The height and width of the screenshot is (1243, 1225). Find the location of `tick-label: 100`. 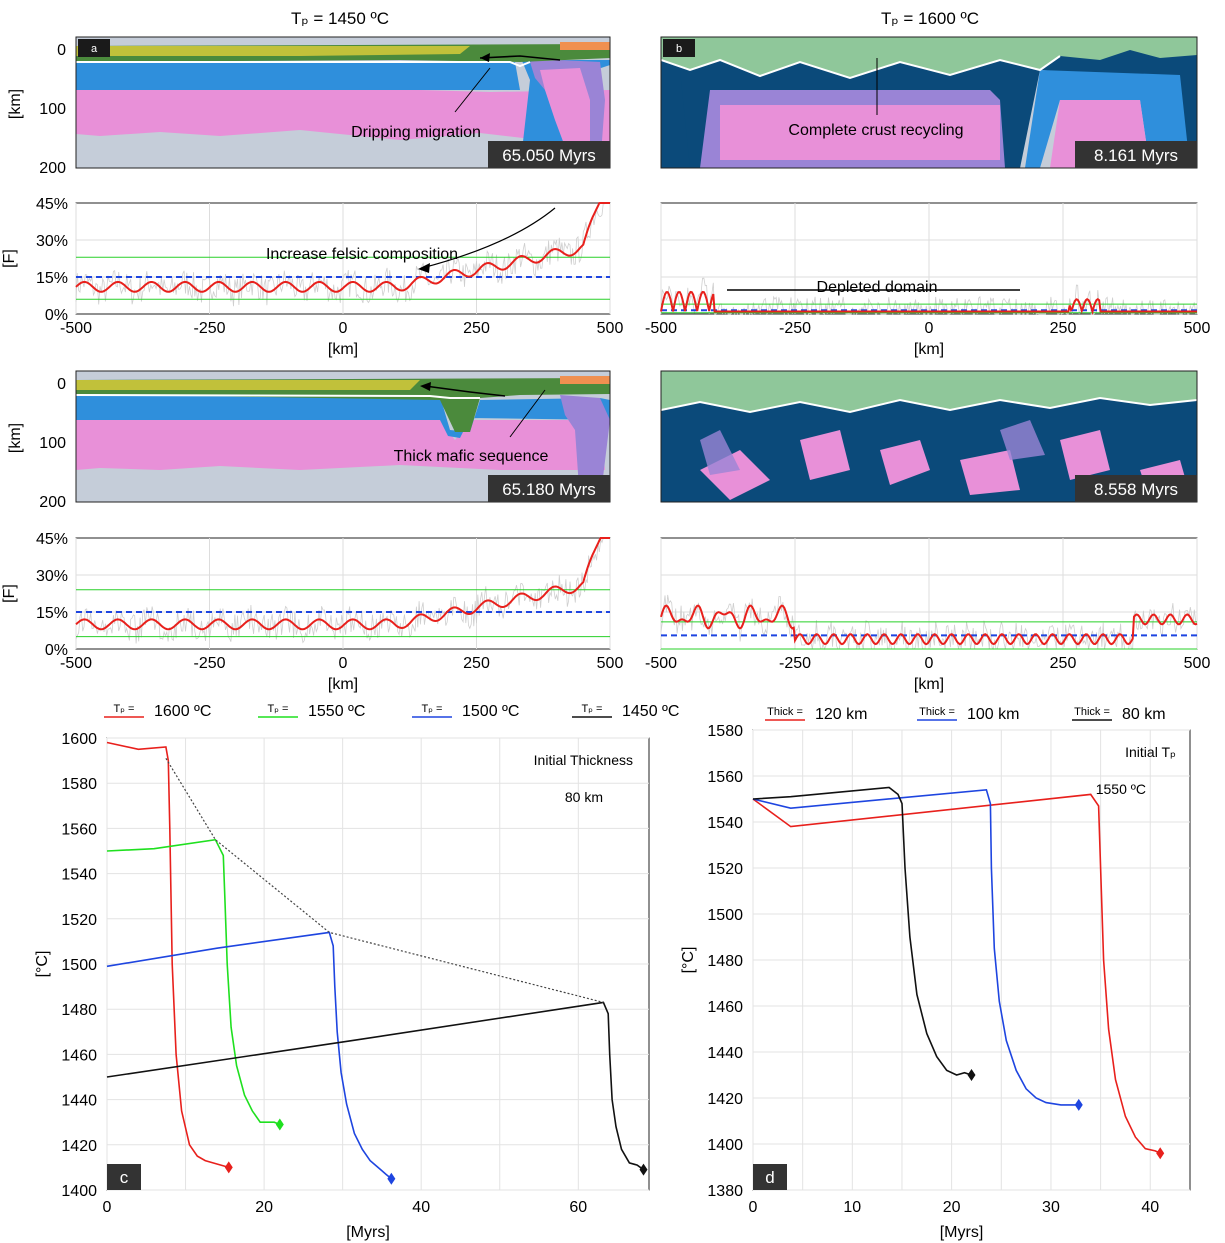

tick-label: 100 is located at coordinates (52, 109).